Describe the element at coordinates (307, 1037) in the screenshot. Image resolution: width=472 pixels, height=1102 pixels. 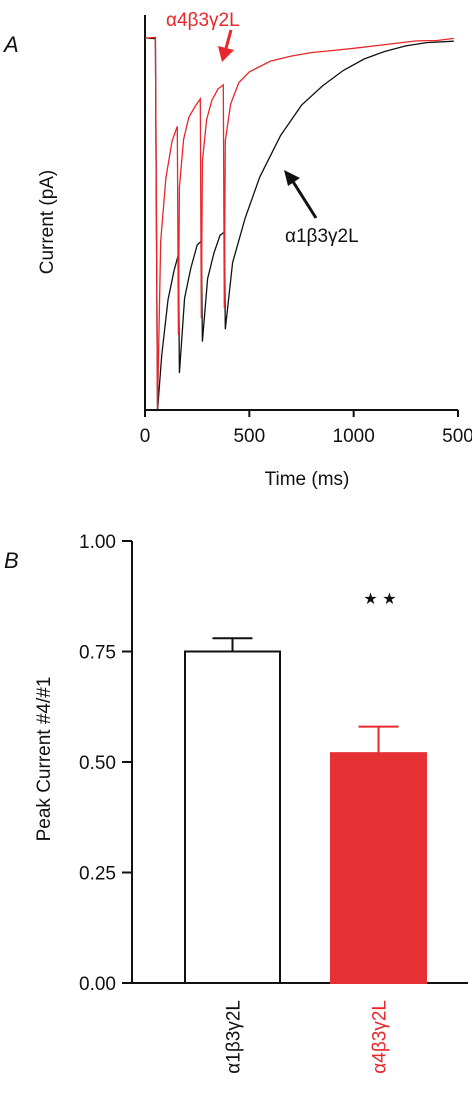
I see `panel-b-x-labels: α1β3γ2L α4β3γ2L` at that location.